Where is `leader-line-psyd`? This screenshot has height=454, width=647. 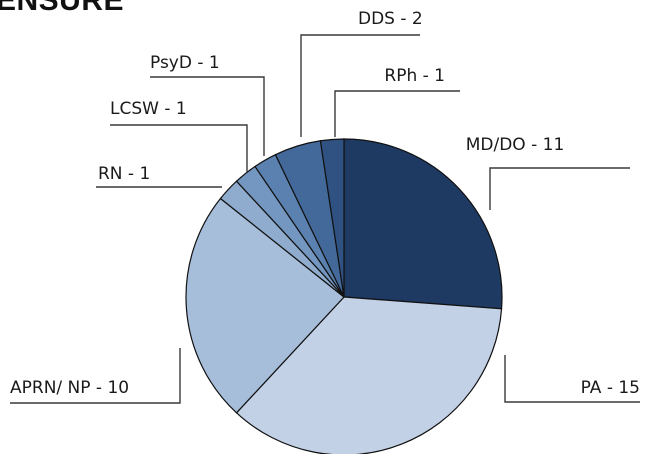 leader-line-psyd is located at coordinates (207, 116).